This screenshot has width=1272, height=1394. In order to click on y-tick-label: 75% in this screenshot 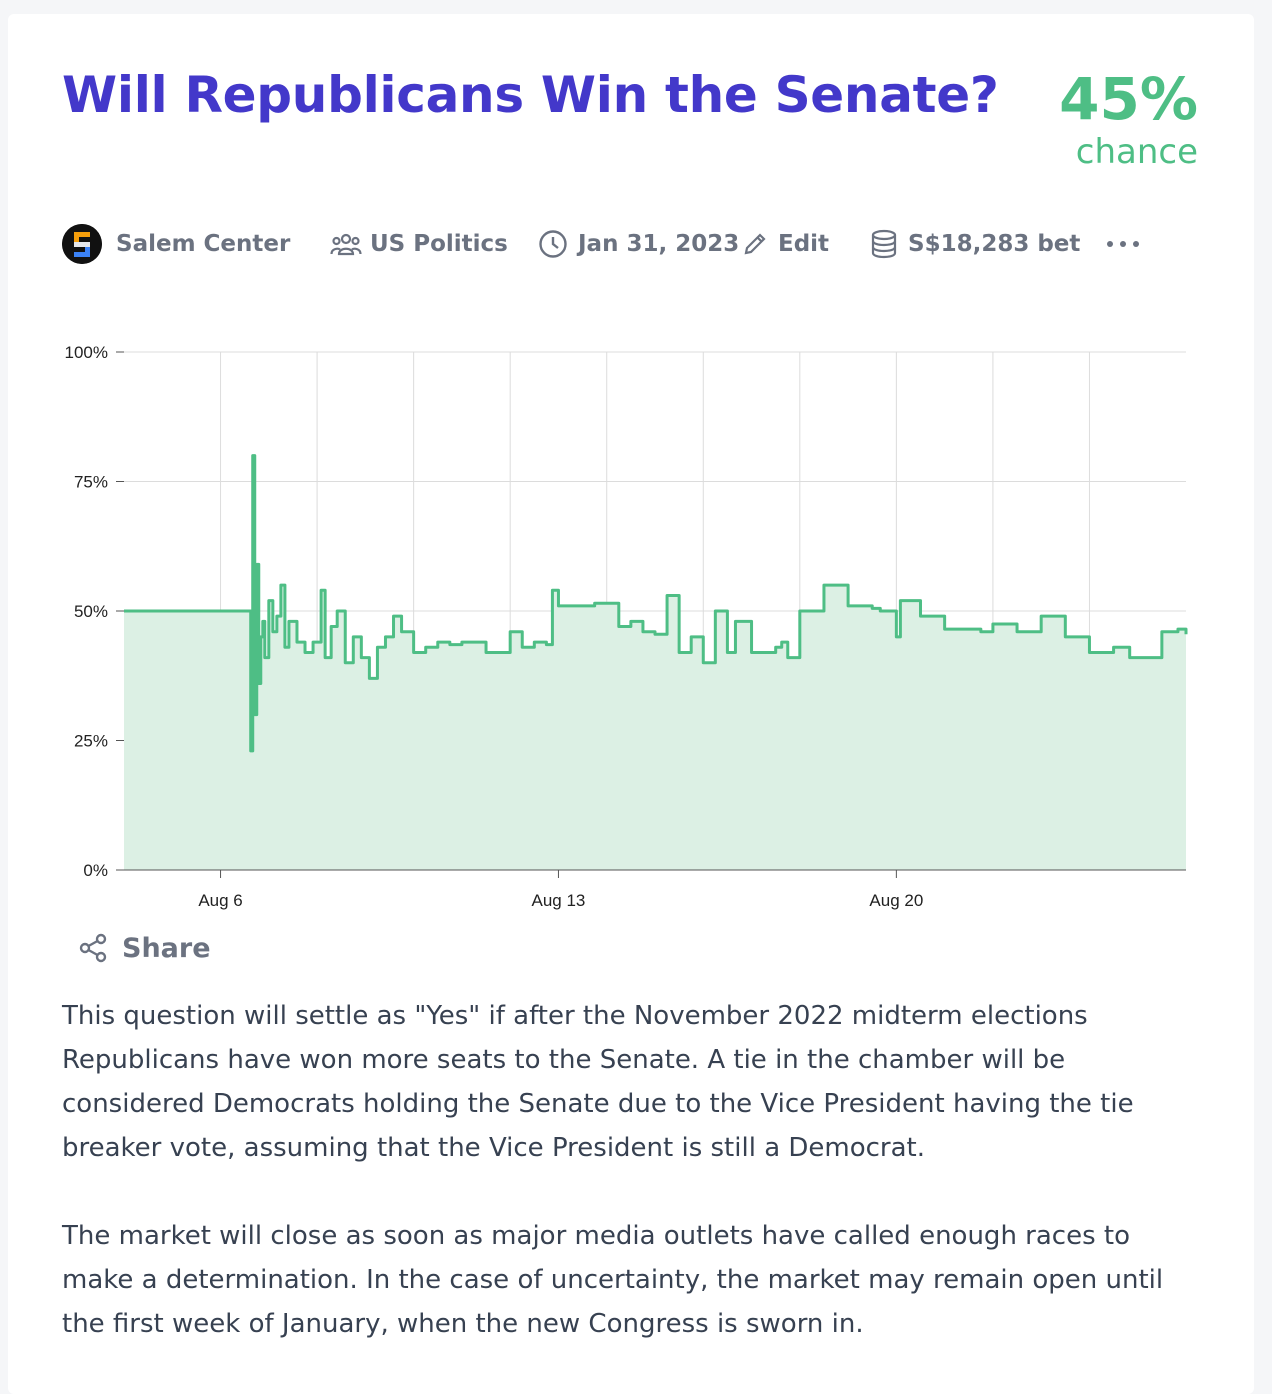, I will do `click(91, 482)`.